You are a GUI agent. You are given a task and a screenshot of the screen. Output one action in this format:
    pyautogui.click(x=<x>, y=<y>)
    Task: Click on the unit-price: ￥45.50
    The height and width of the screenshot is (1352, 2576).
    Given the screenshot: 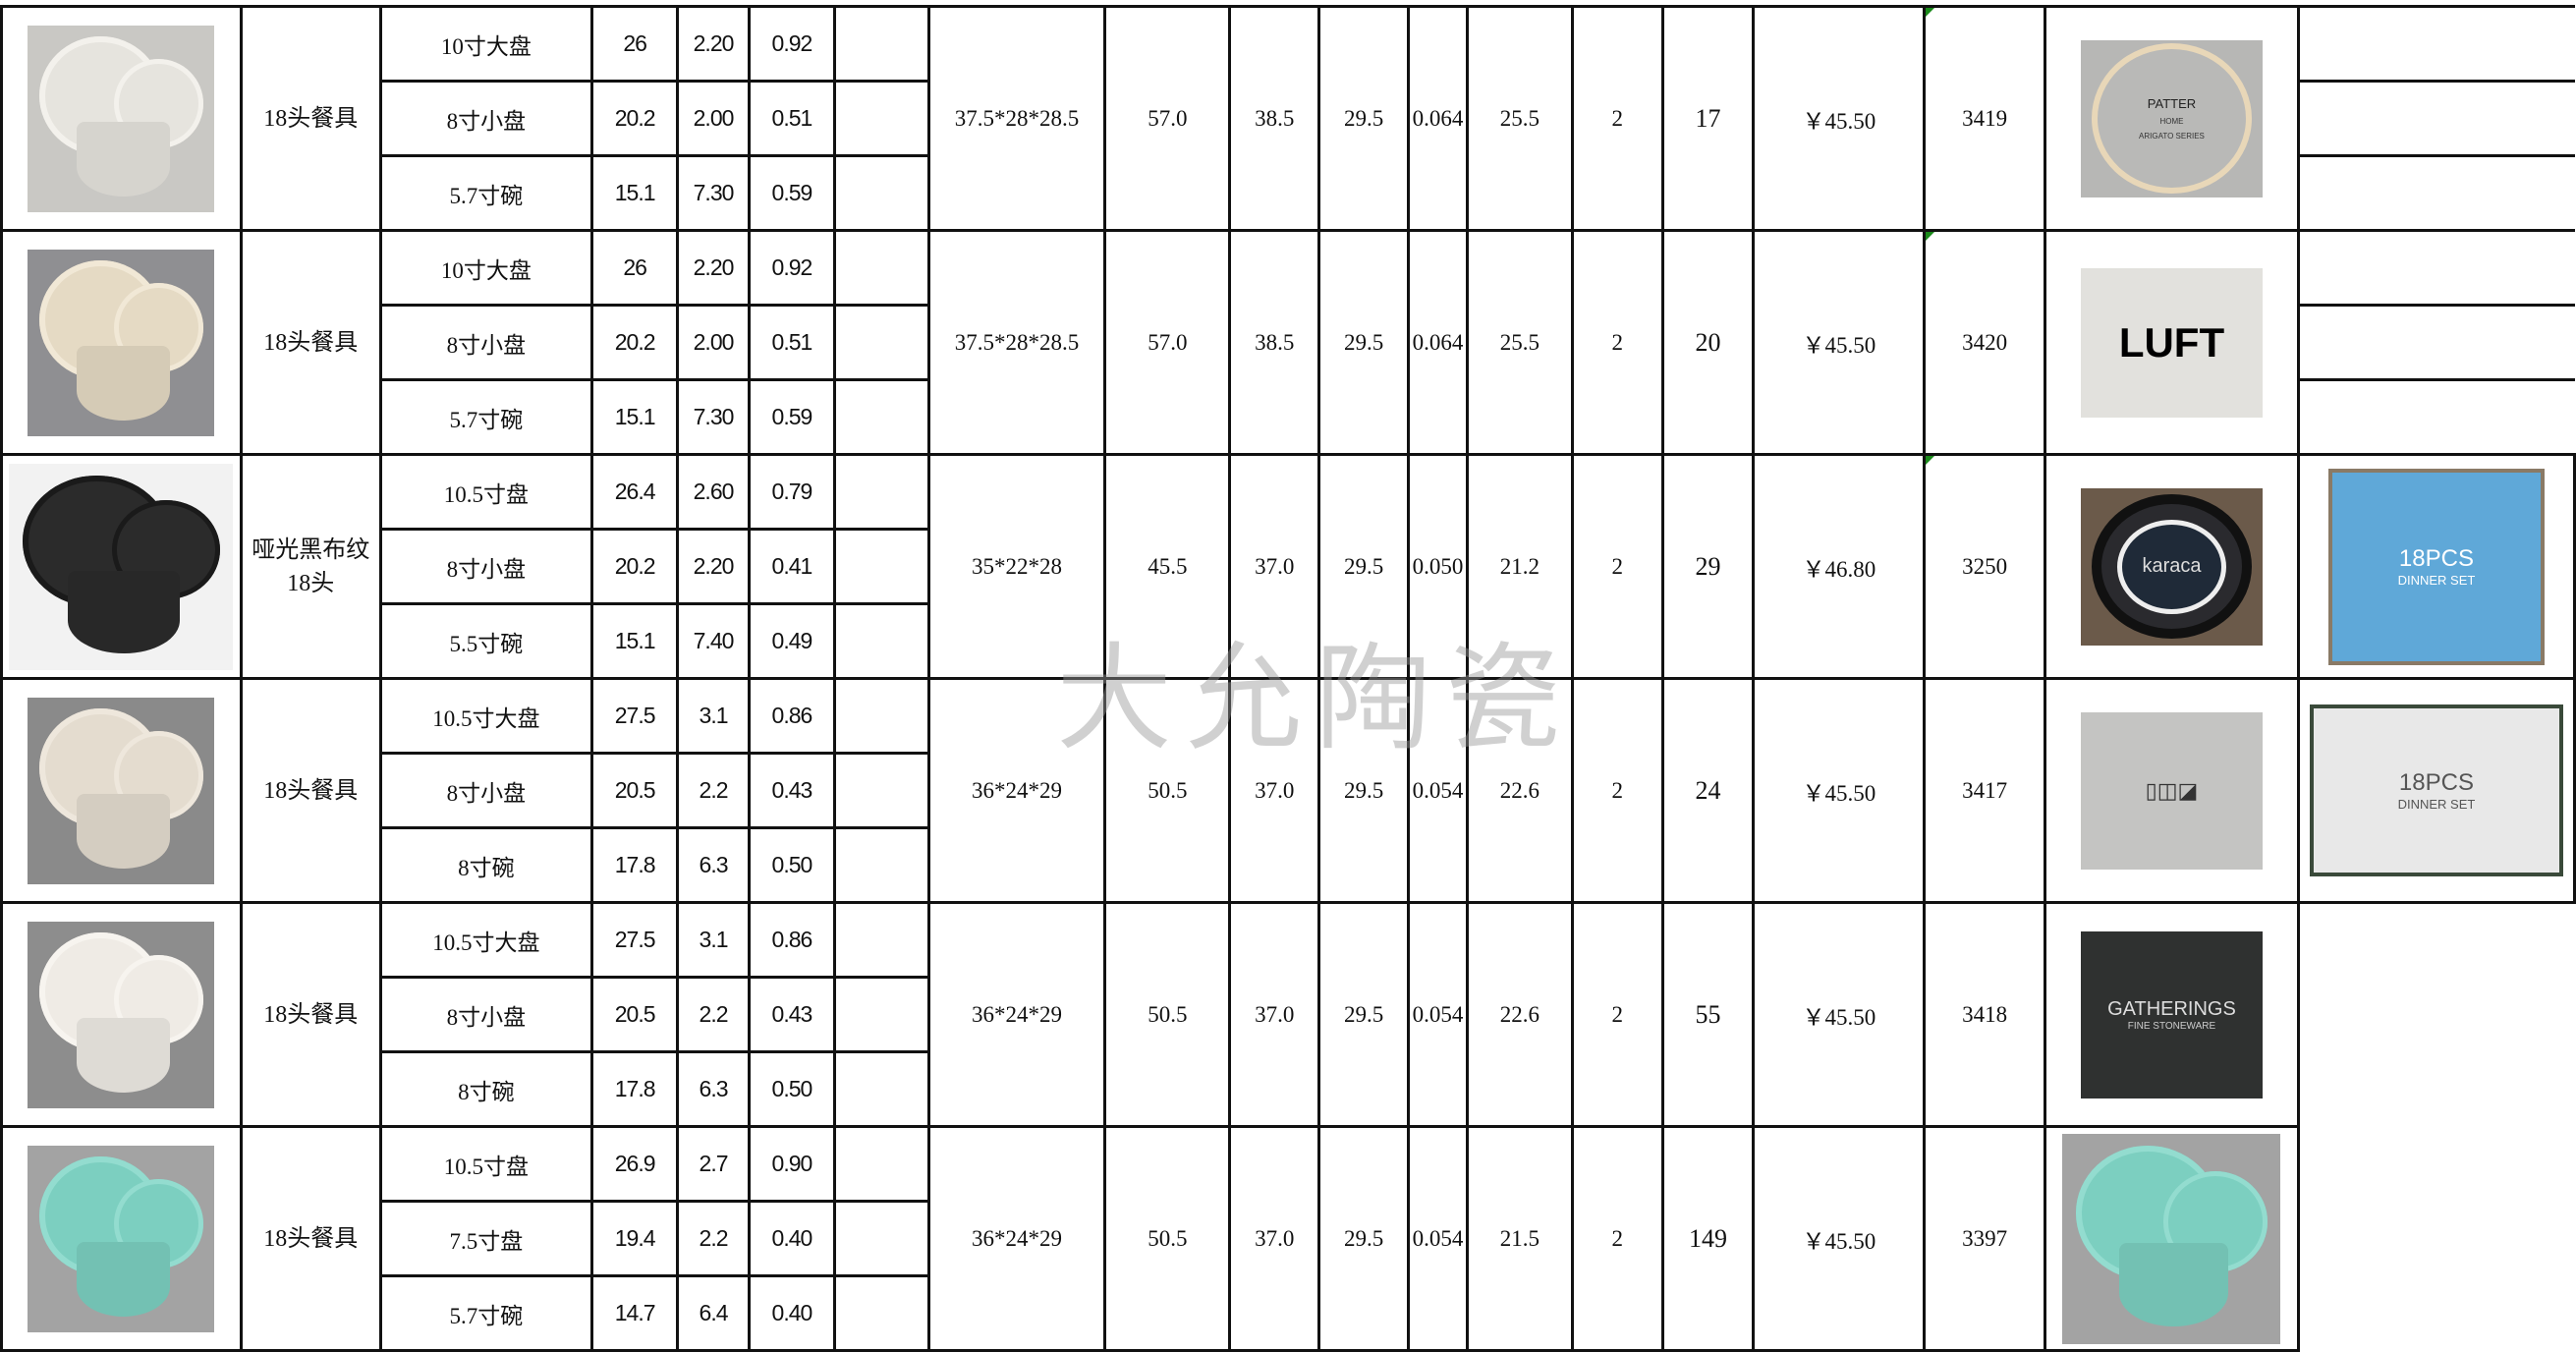 What is the action you would take?
    pyautogui.click(x=1839, y=1239)
    